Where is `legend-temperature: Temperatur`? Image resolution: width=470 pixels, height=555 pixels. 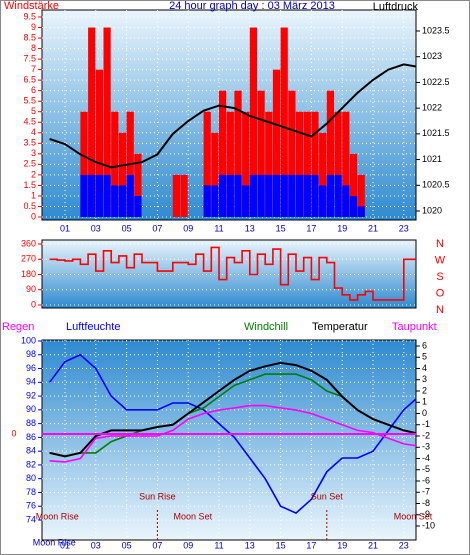
legend-temperature: Temperatur is located at coordinates (340, 327).